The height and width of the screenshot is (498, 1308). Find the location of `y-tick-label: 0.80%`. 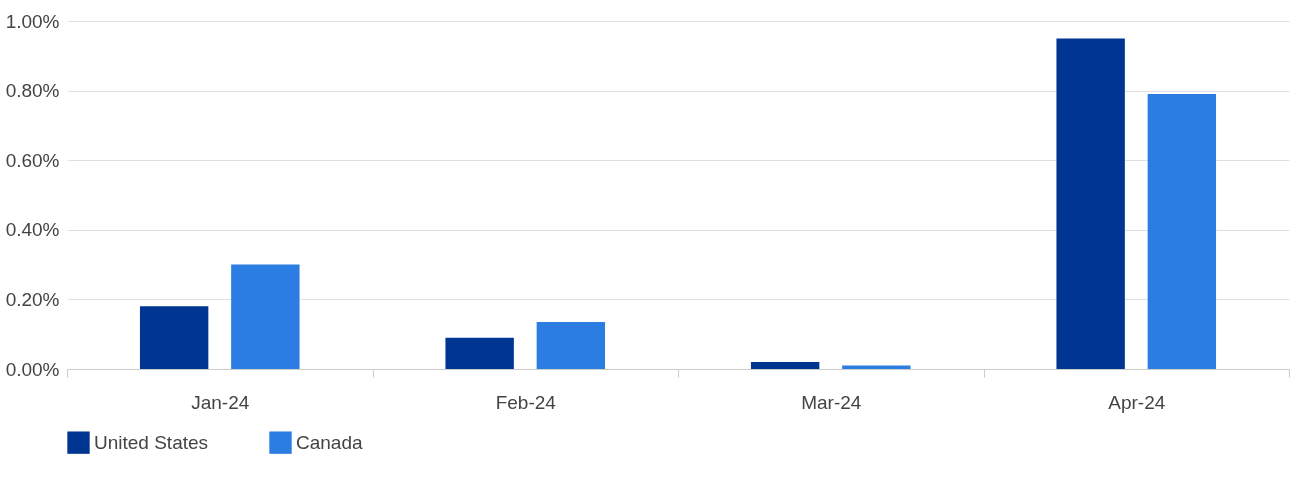

y-tick-label: 0.80% is located at coordinates (32, 91).